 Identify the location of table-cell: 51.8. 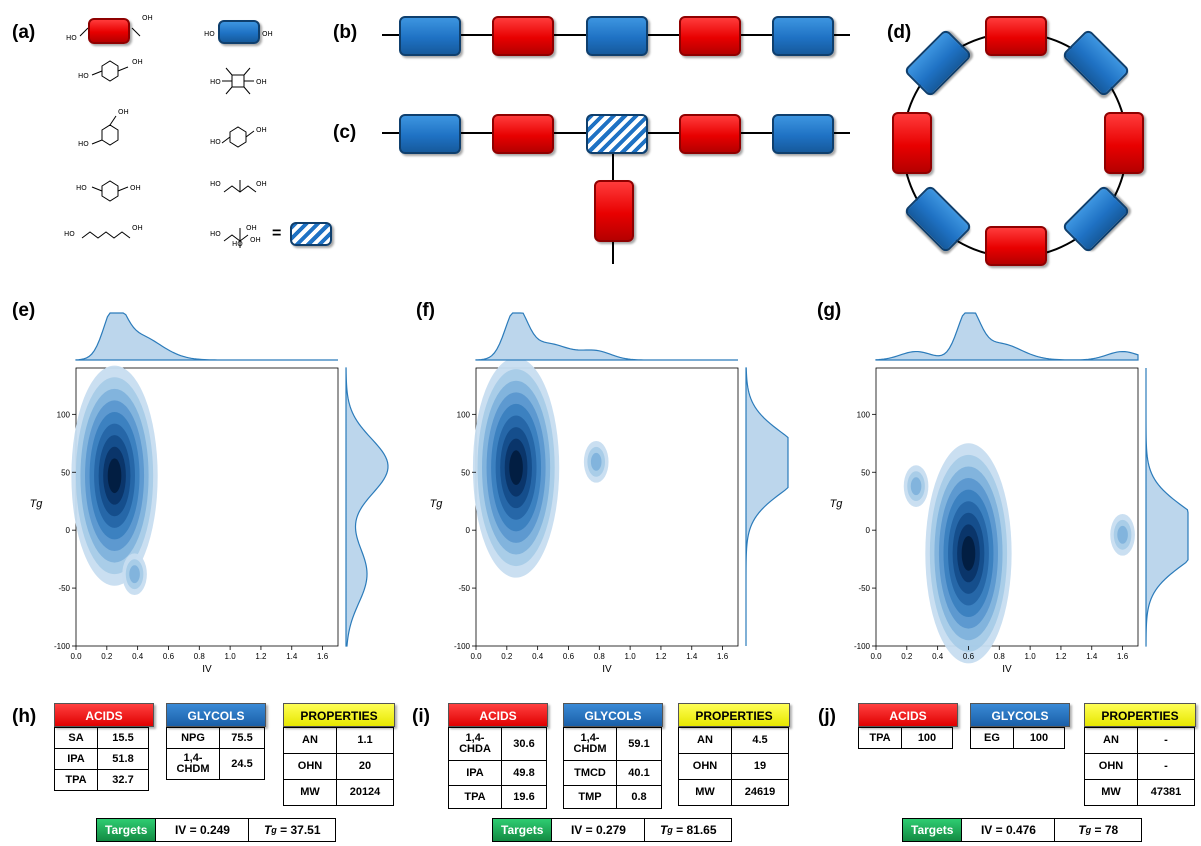
(123, 759).